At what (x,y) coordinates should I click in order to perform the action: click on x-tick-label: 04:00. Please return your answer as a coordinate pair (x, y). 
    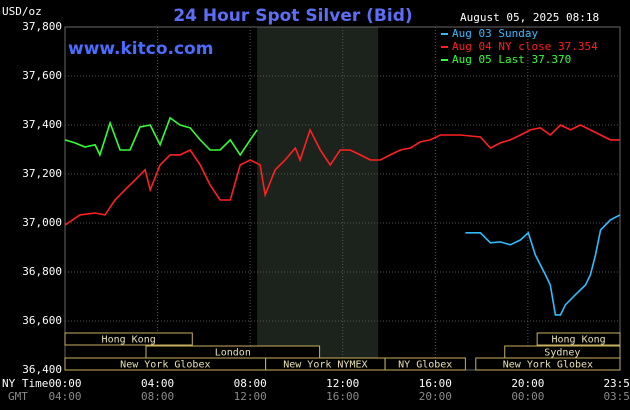
    Looking at the image, I should click on (157, 383).